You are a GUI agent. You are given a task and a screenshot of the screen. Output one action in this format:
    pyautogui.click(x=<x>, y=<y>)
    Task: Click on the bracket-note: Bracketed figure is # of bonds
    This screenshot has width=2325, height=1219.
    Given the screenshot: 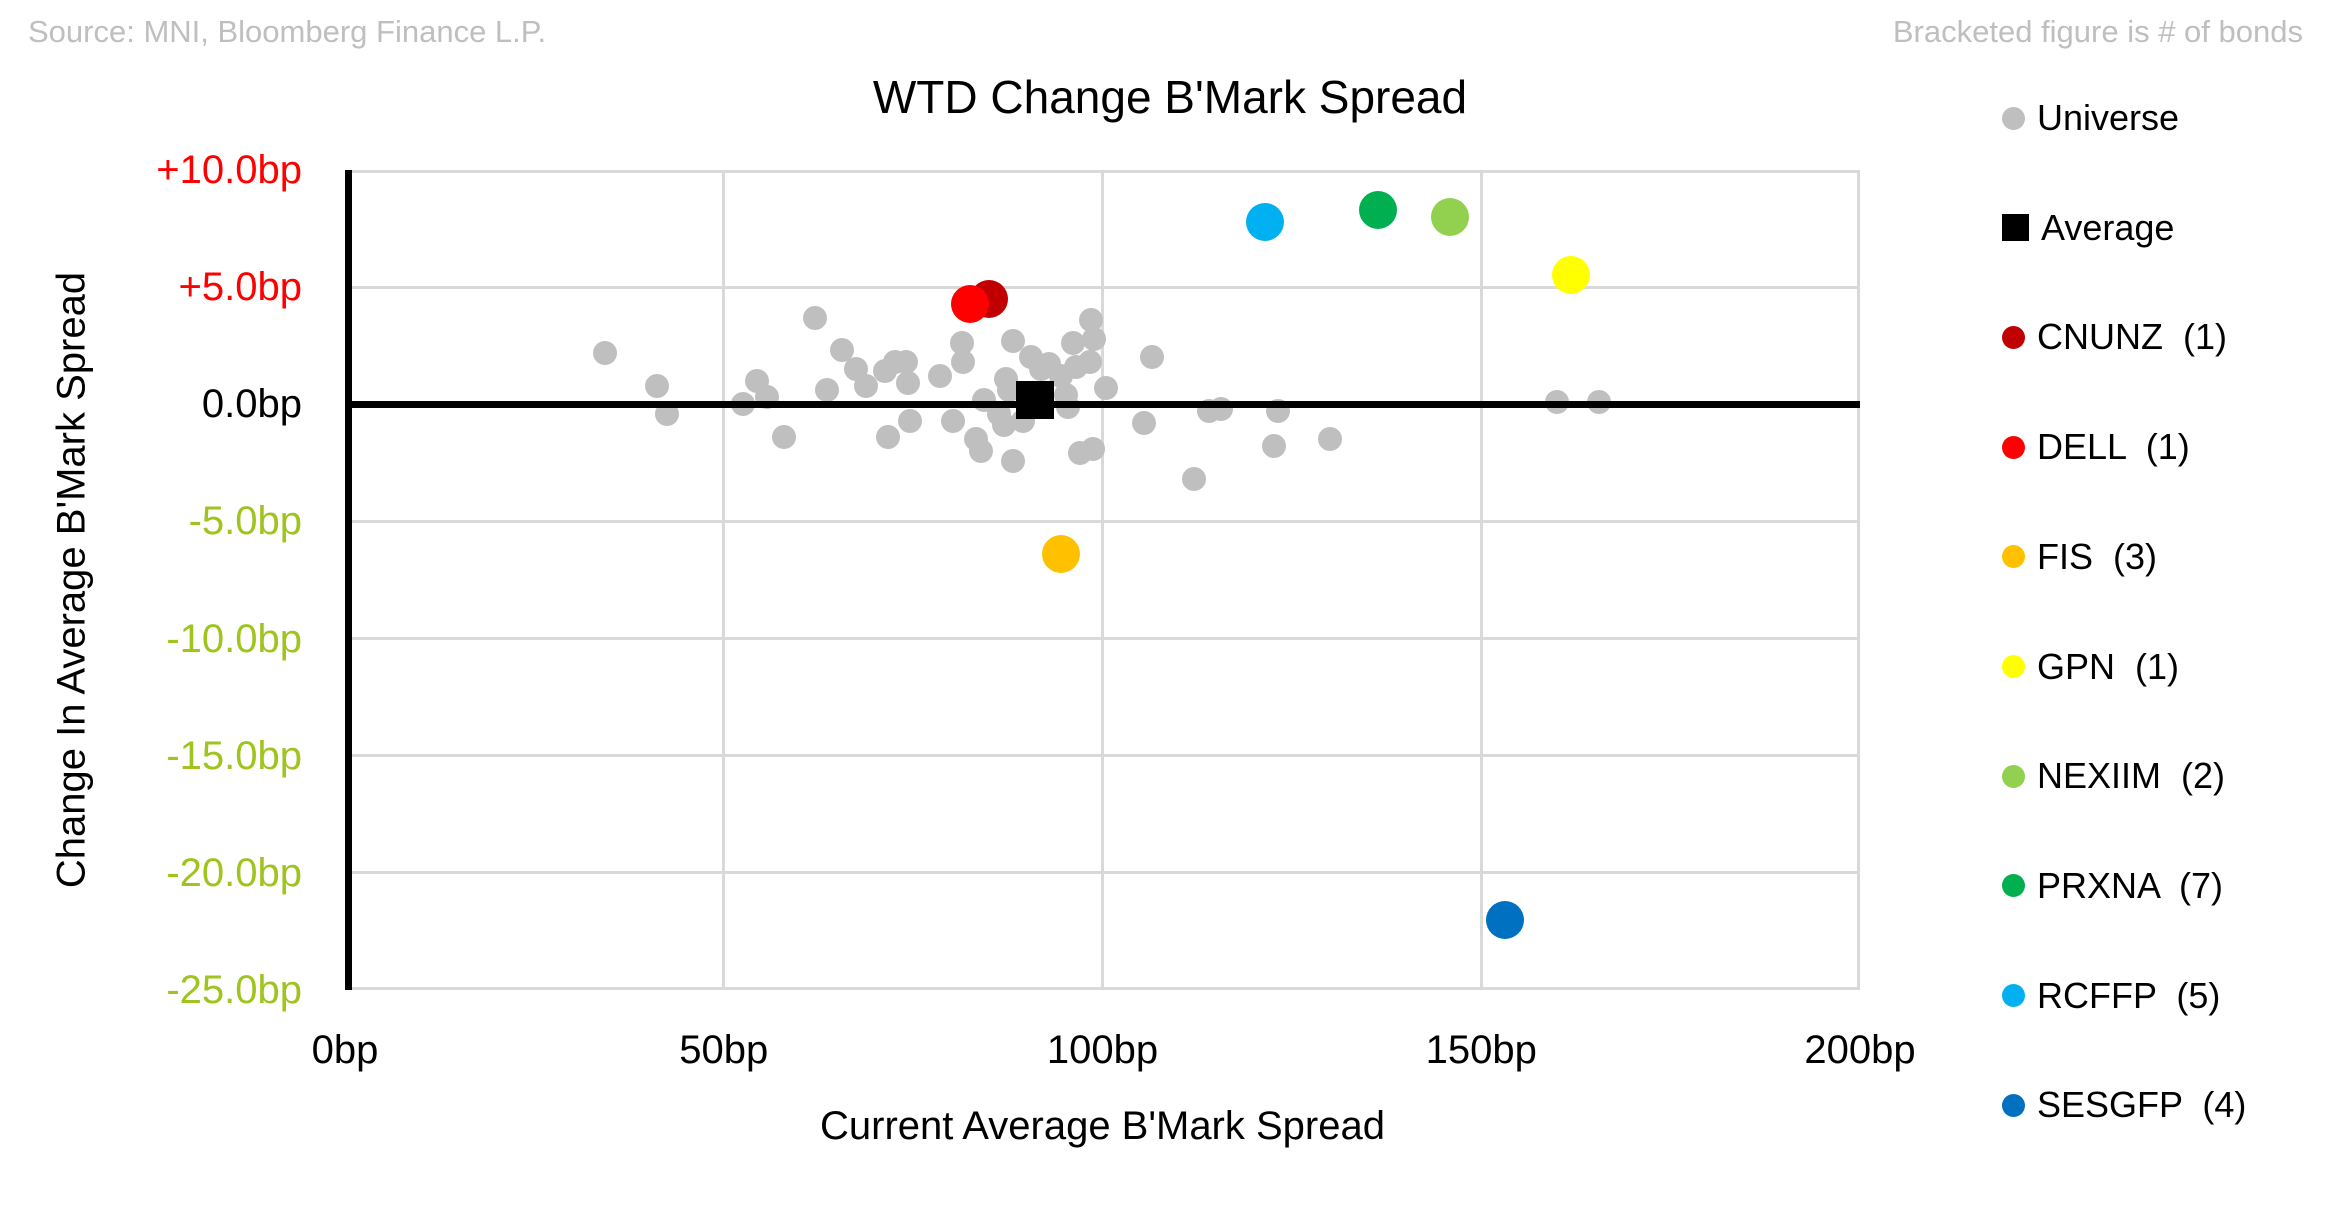 What is the action you would take?
    pyautogui.click(x=2097, y=31)
    